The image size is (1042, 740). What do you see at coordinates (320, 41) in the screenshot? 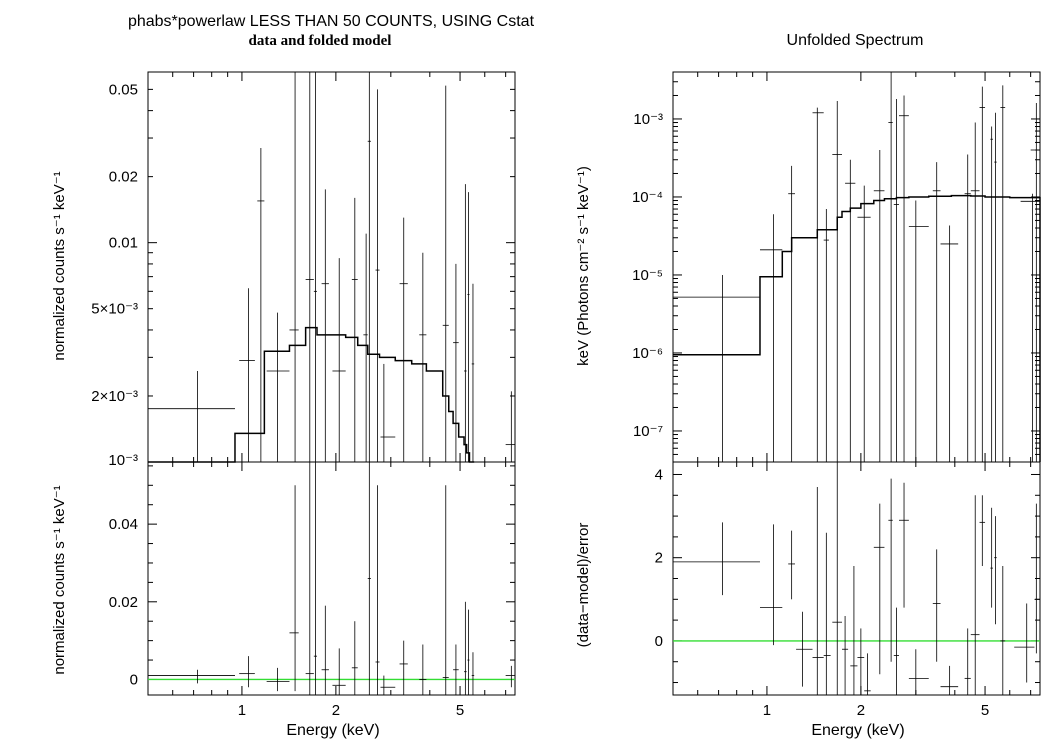
I see `left-subtitle: data and folded model` at bounding box center [320, 41].